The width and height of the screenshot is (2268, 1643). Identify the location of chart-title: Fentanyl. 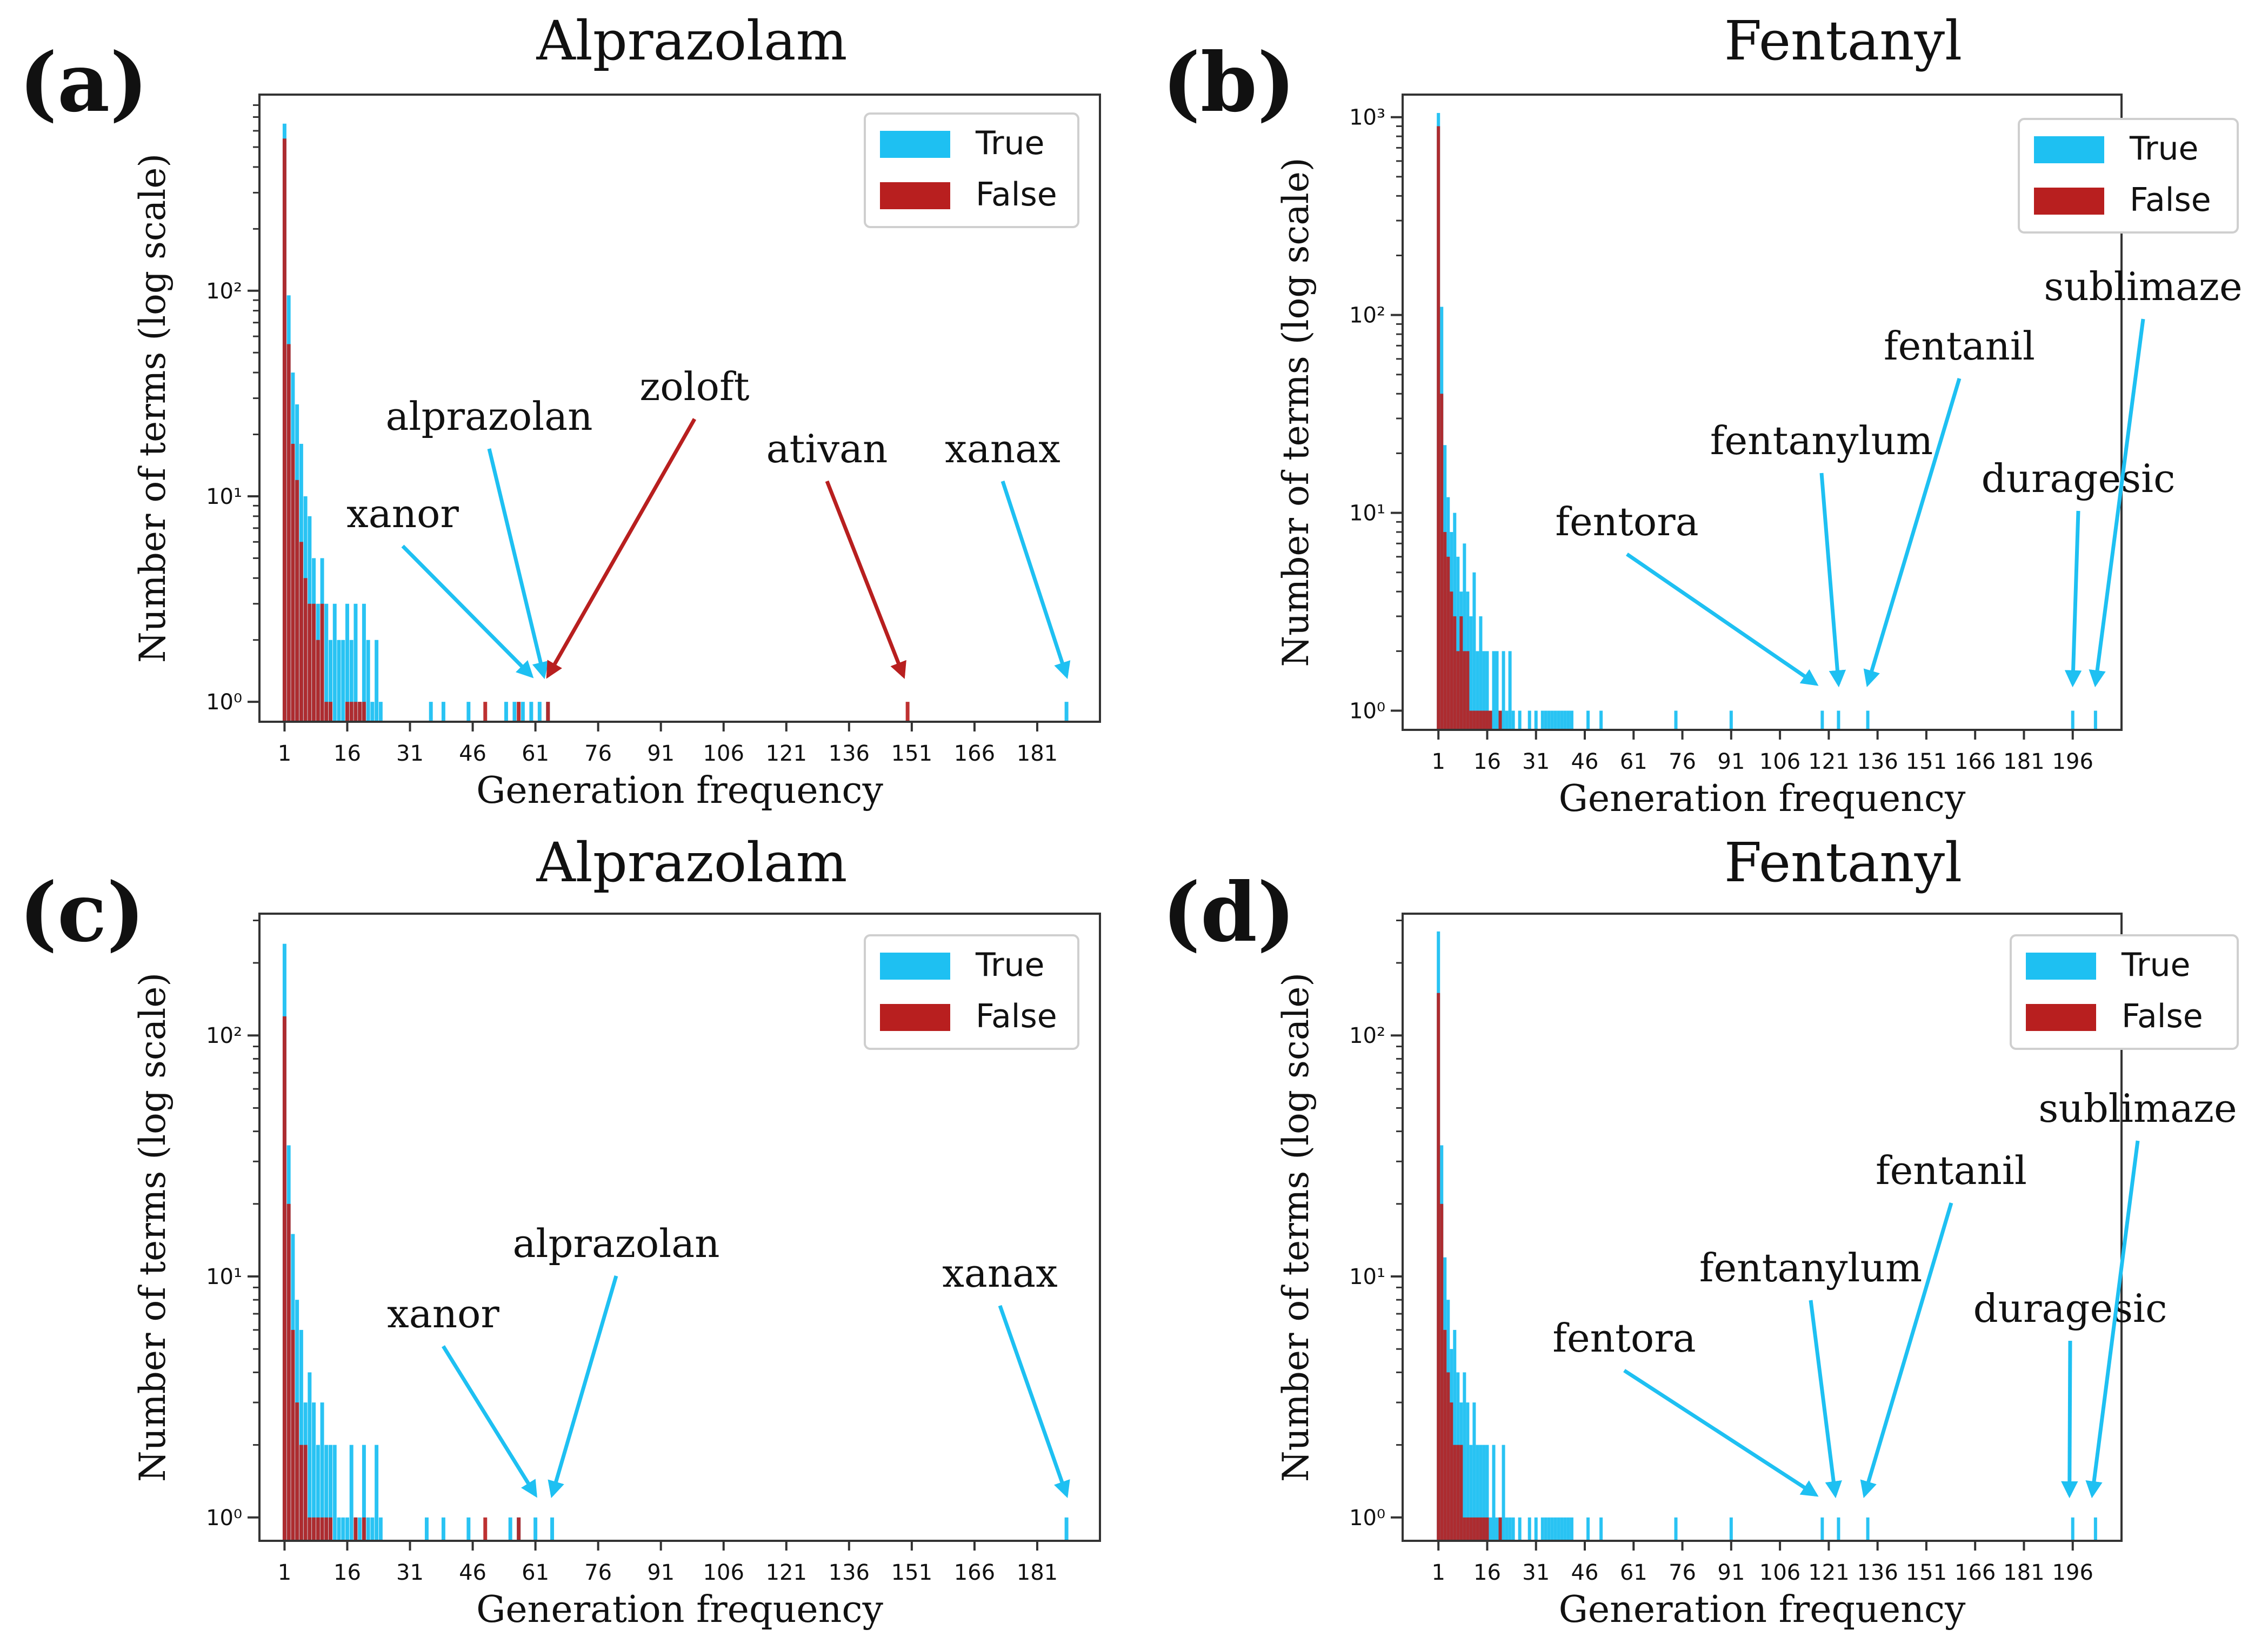
(1843, 40).